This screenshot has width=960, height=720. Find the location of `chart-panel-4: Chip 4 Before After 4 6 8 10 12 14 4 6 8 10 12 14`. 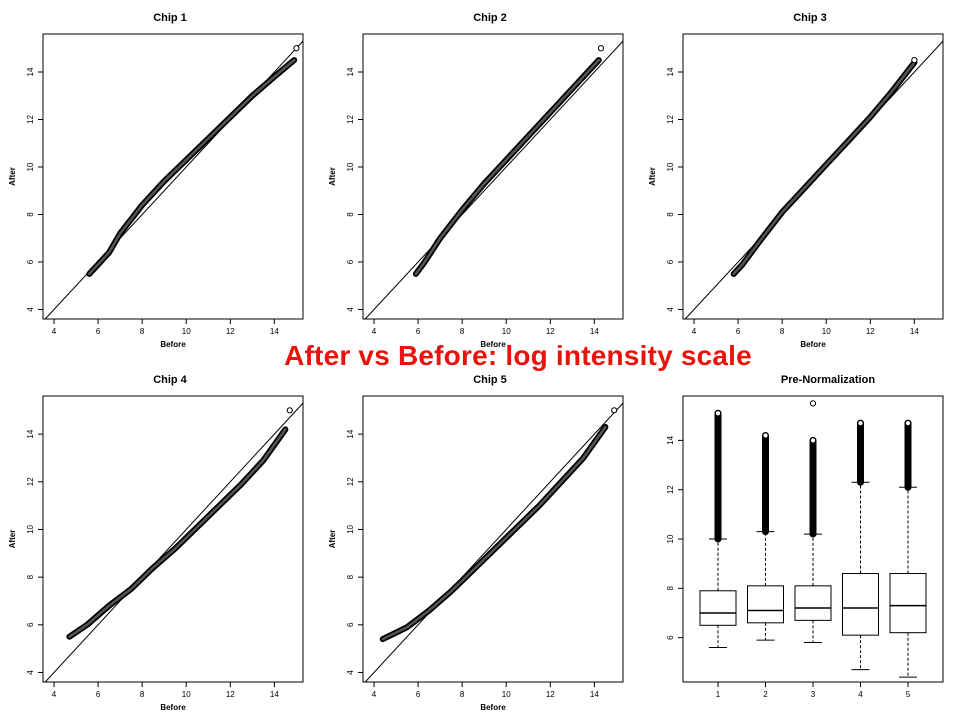

chart-panel-4: Chip 4 Before After 4 6 8 10 12 14 4 6 8 10 12 14 is located at coordinates (156, 543).